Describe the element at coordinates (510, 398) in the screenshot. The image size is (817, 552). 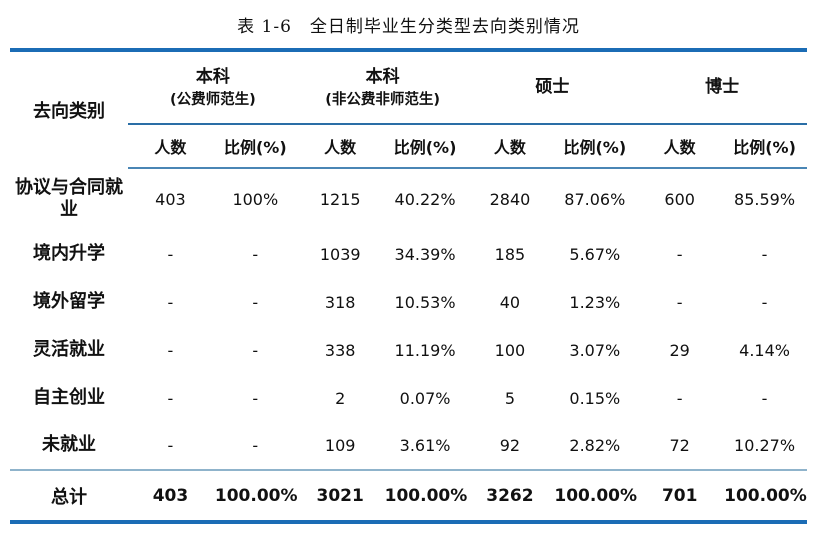
I see `cell-value: 5` at that location.